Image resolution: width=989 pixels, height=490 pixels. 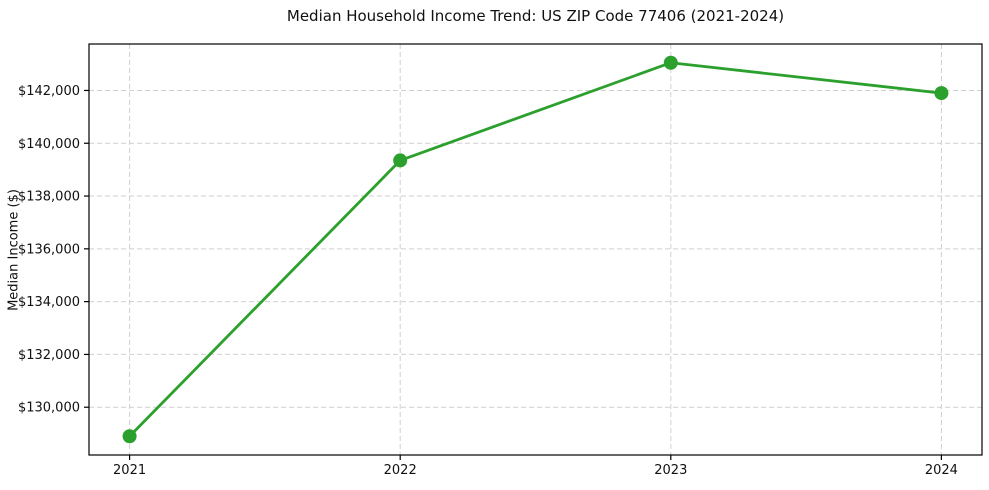 I want to click on x-tick-label: 2021, so click(x=129, y=470).